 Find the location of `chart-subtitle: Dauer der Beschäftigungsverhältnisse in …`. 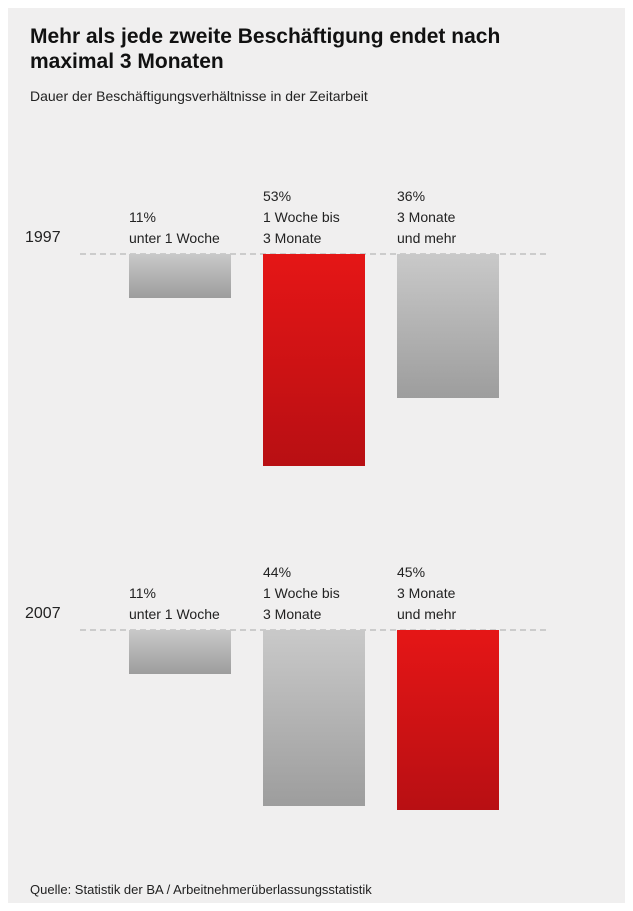

chart-subtitle: Dauer der Beschäftigungsverhältnisse in … is located at coordinates (199, 96).